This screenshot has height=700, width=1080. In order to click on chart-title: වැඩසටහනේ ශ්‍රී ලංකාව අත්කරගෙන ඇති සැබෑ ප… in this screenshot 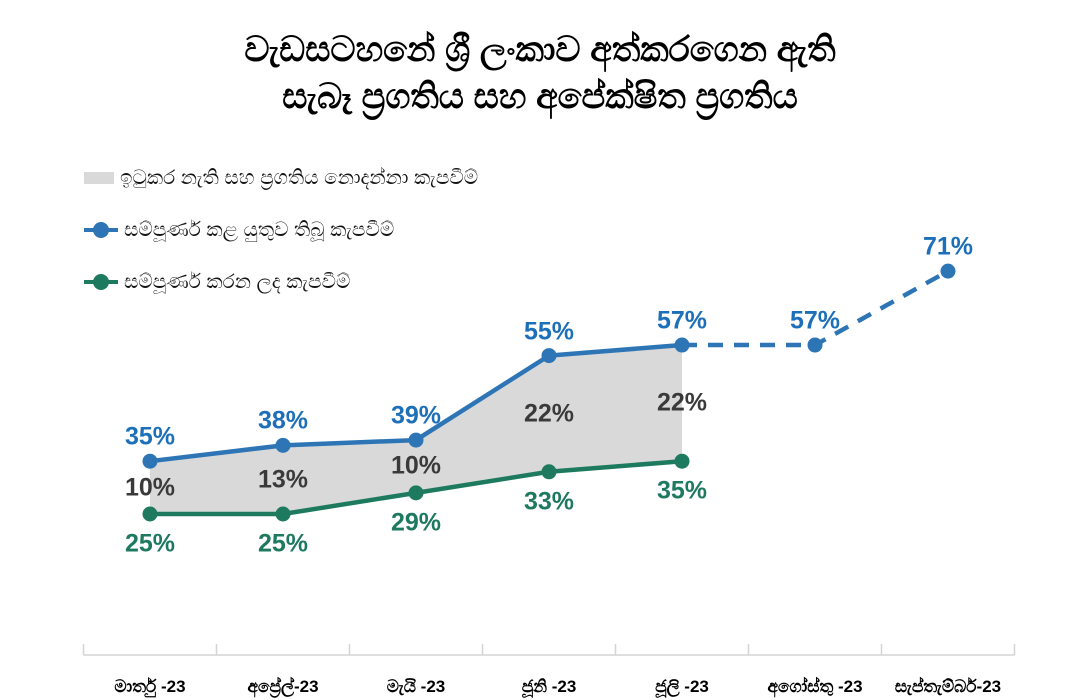, I will do `click(540, 73)`.